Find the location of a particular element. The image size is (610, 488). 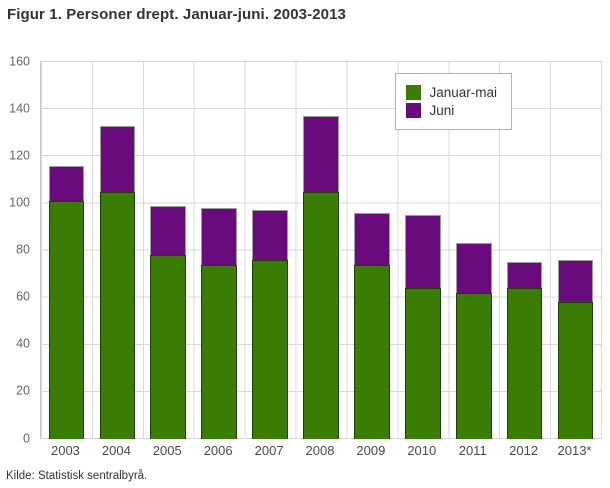

y-tick-label: 40 is located at coordinates (23, 343).